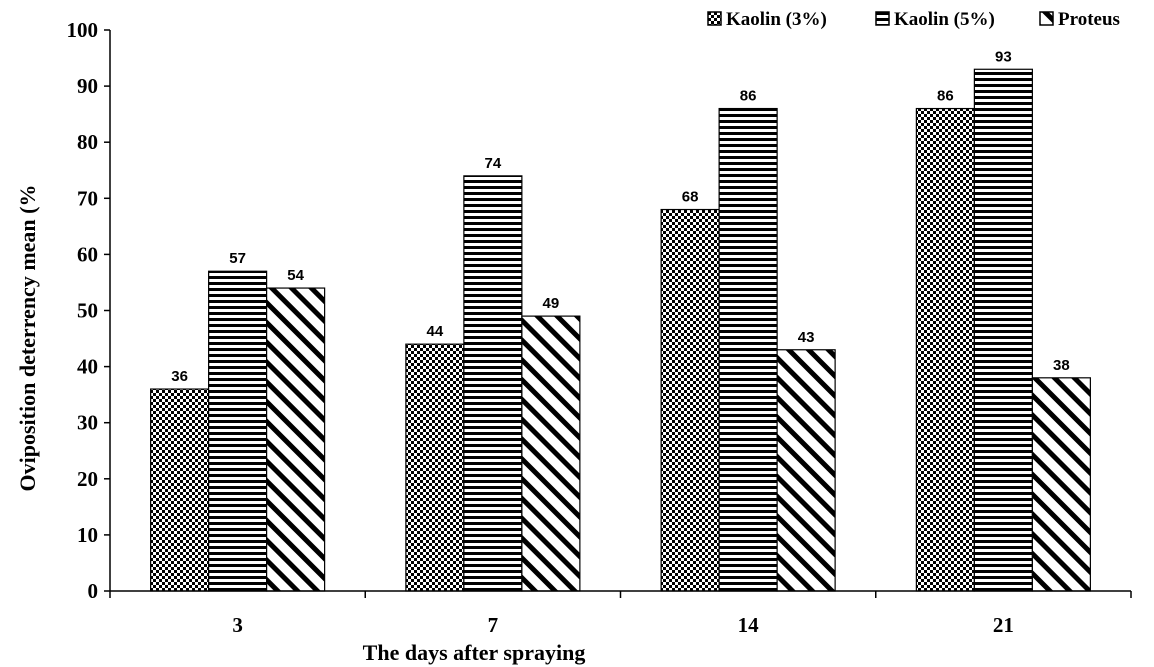 This screenshot has width=1154, height=667. I want to click on y-ticks-group: 0 10 20 30 40 50 60 70 80 90 100, so click(88, 310).